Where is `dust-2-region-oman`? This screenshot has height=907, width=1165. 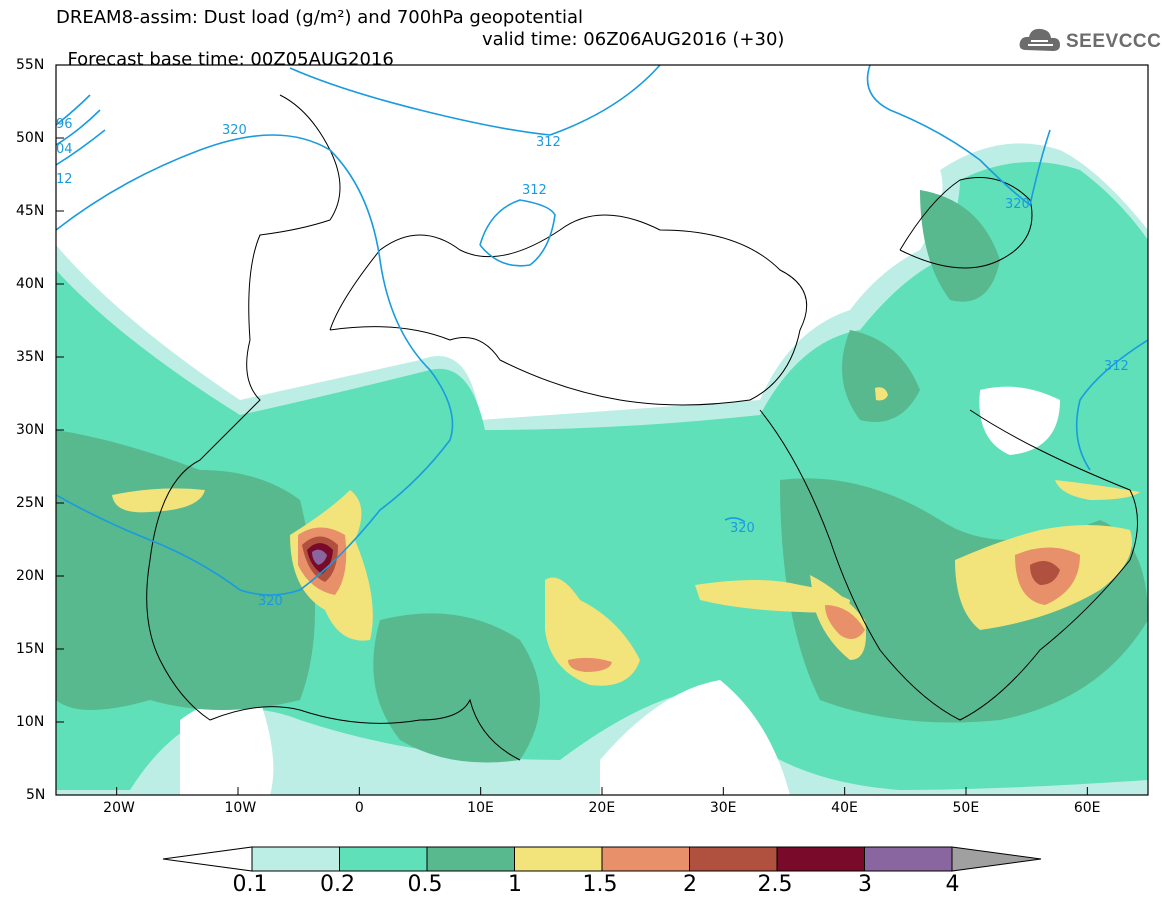 dust-2-region-oman is located at coordinates (1045, 573).